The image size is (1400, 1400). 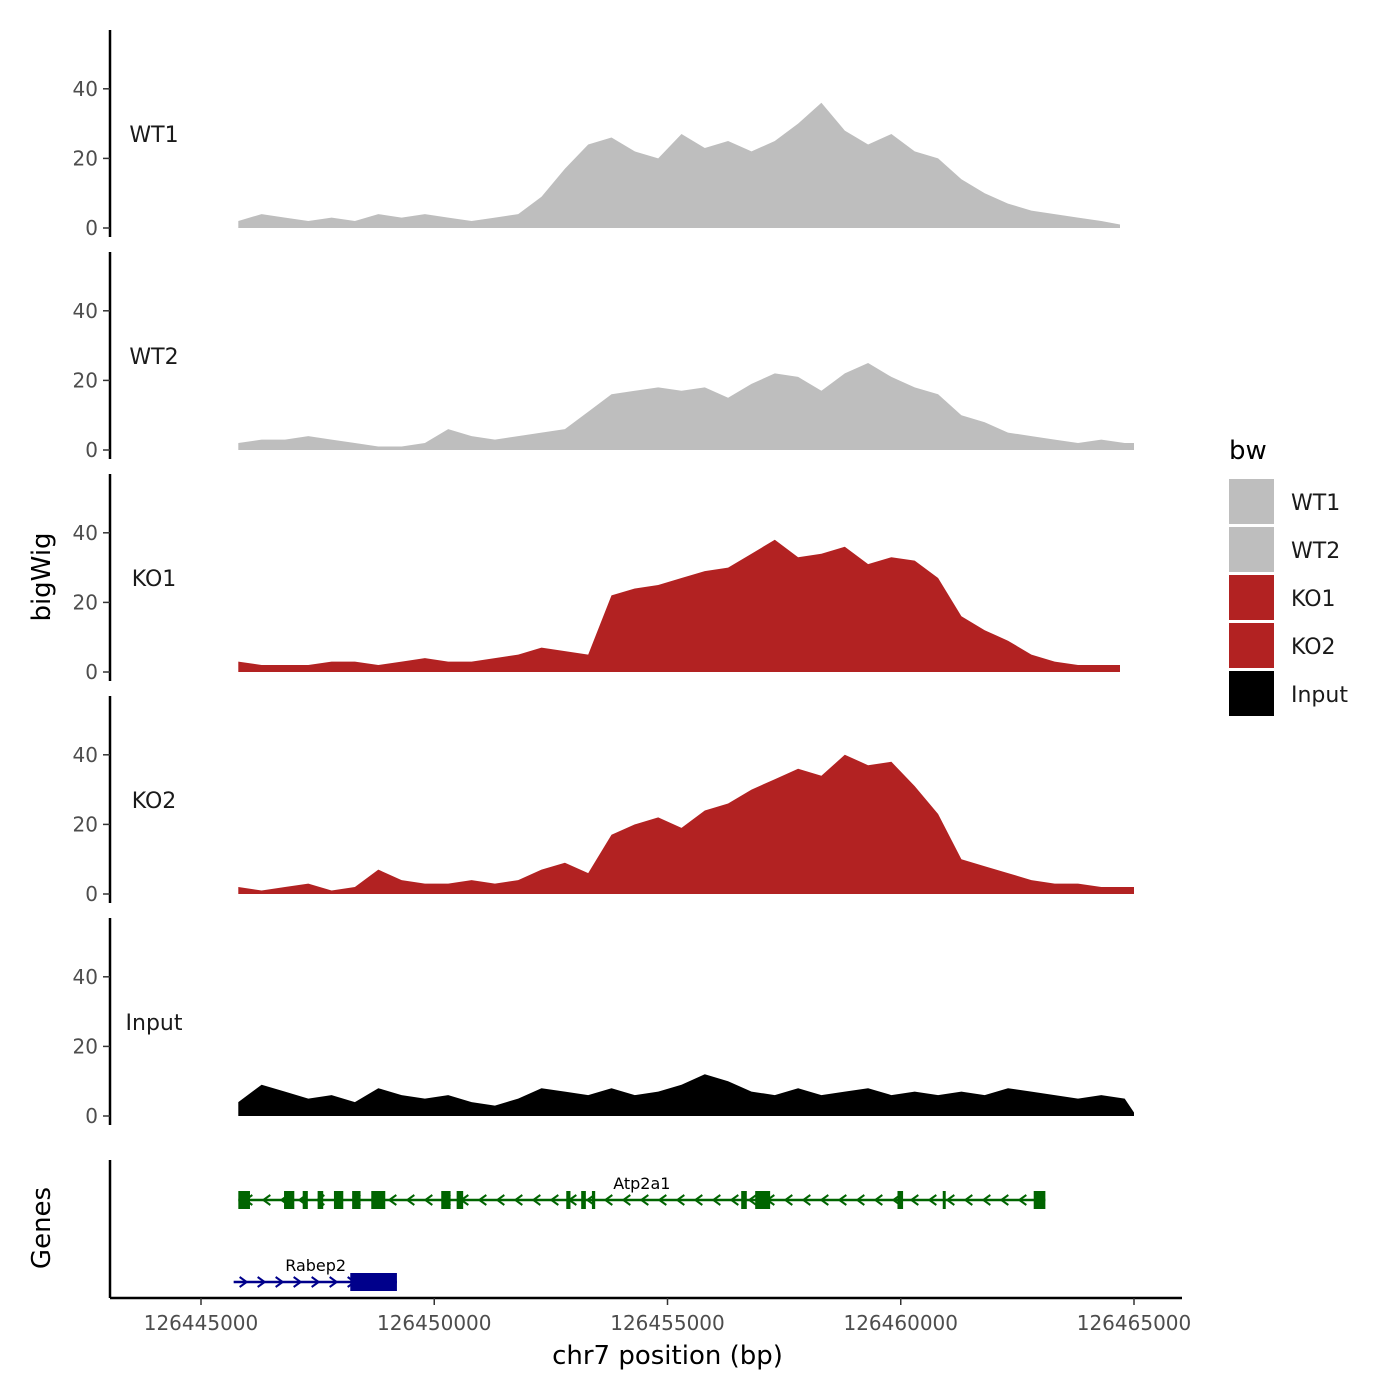 I want to click on gene-label: Rabep2, so click(x=315, y=1265).